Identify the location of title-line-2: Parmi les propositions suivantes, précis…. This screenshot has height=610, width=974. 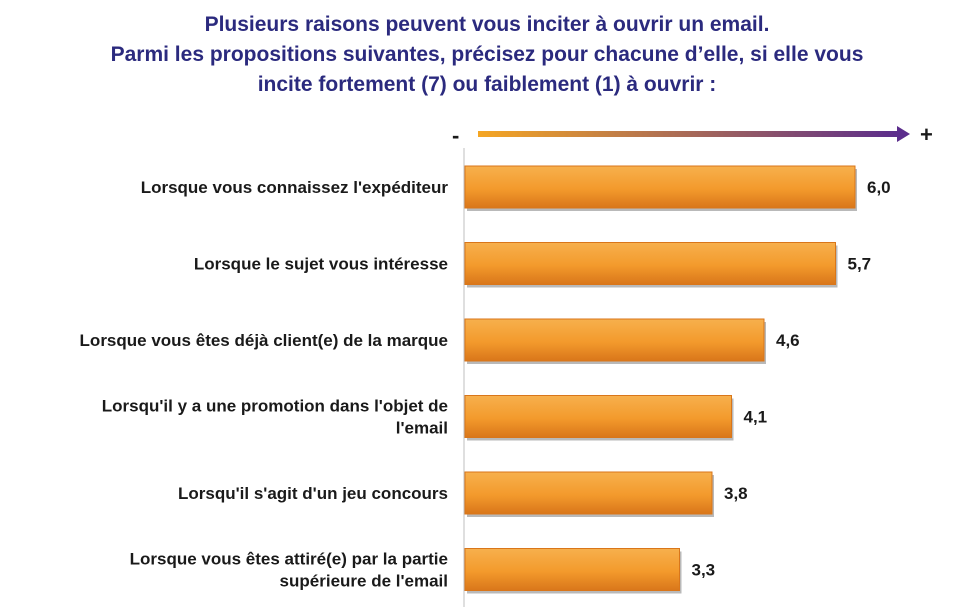
(487, 54).